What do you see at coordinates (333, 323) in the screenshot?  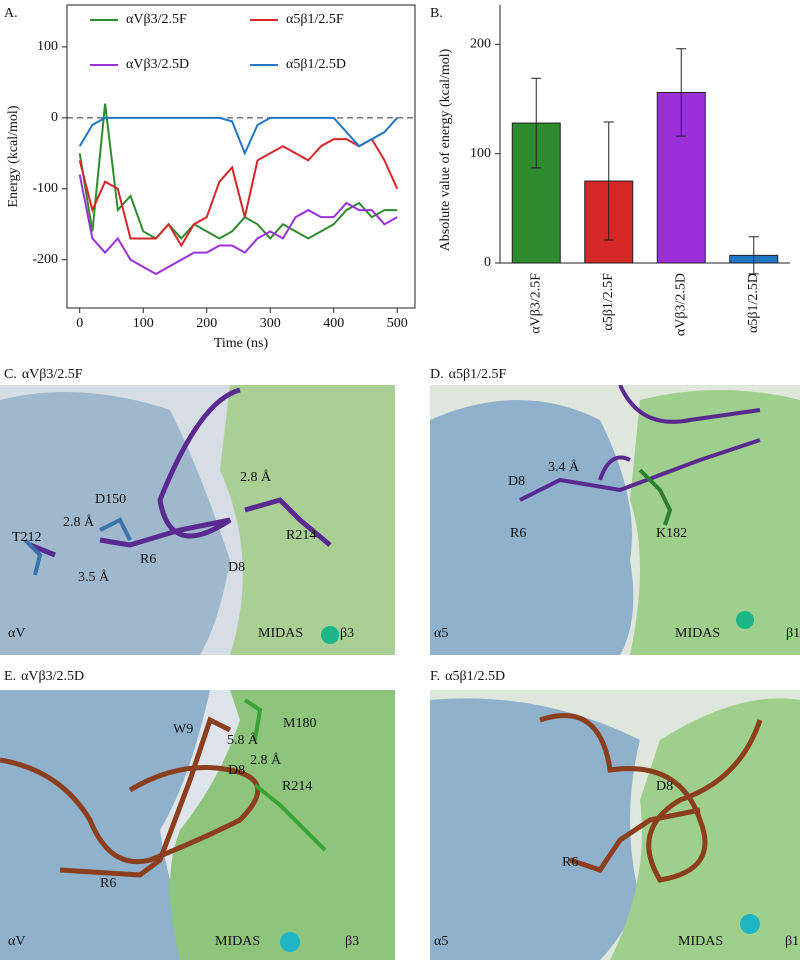 I see `x-tick-label: 400` at bounding box center [333, 323].